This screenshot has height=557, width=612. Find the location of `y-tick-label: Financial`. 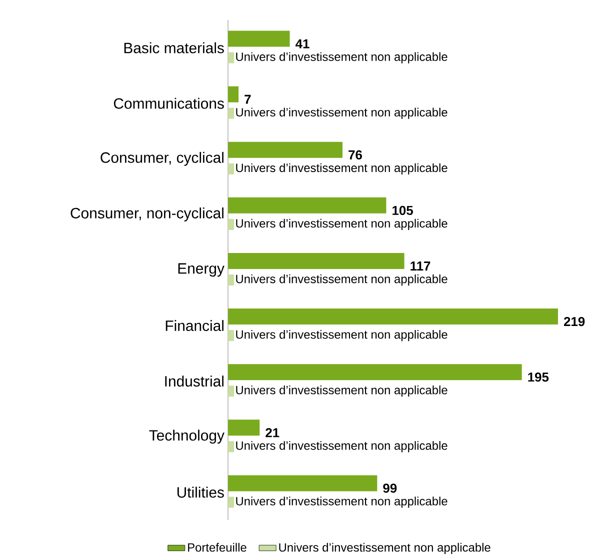

y-tick-label: Financial is located at coordinates (195, 326).